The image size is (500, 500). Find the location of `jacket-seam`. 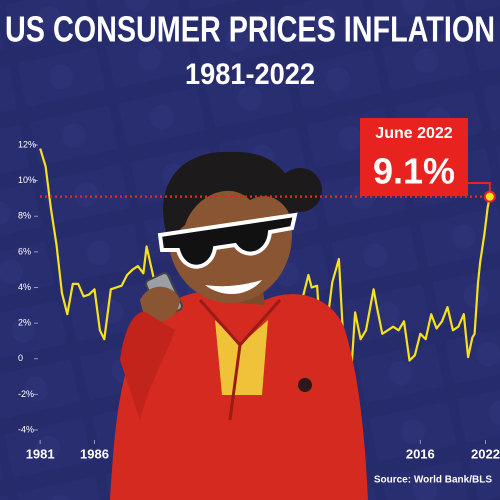

jacket-seam is located at coordinates (240, 360).